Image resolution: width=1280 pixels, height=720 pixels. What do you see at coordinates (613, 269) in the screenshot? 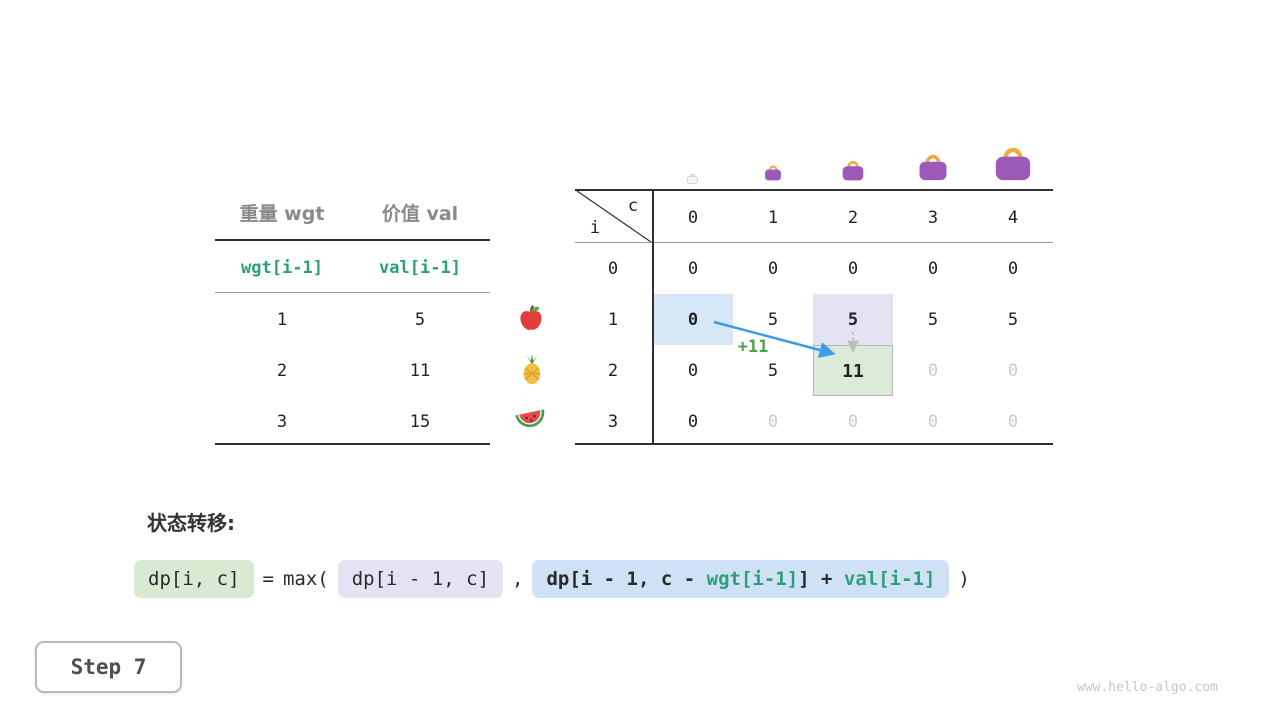
I see `dp-row-header: 0` at bounding box center [613, 269].